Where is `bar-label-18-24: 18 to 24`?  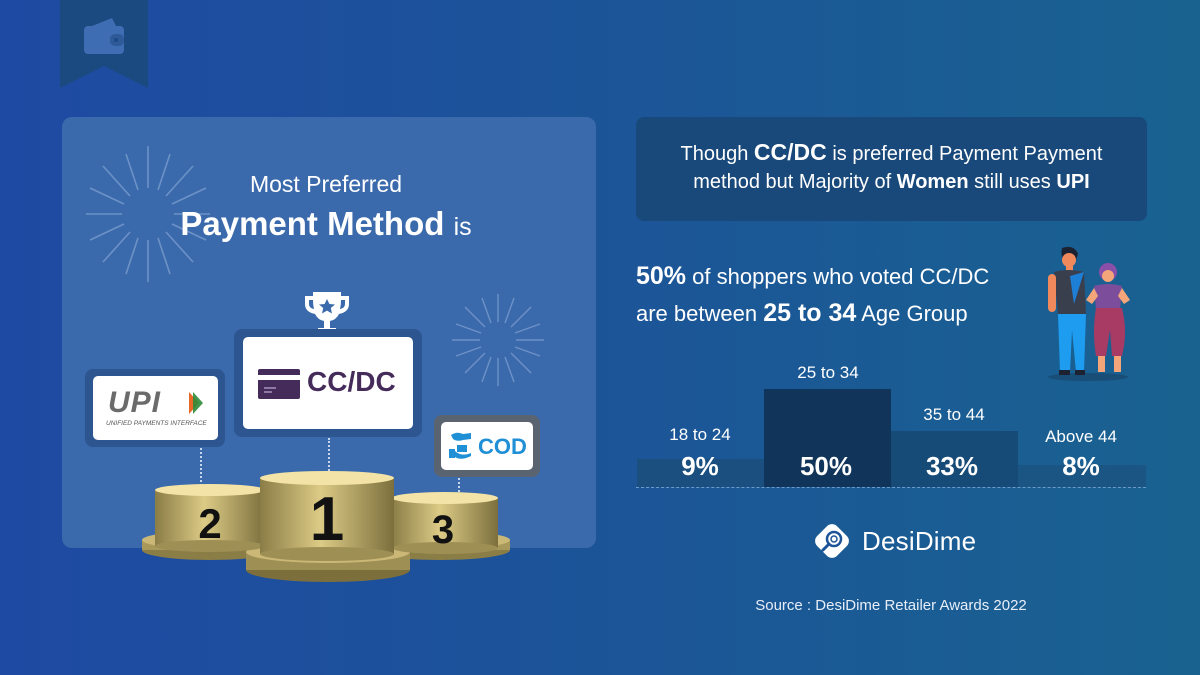
bar-label-18-24: 18 to 24 is located at coordinates (700, 434).